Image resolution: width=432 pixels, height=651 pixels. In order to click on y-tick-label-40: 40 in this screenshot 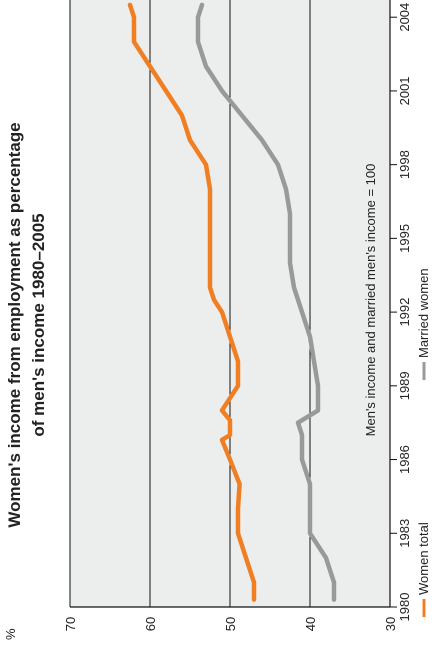, I will do `click(310, 624)`.